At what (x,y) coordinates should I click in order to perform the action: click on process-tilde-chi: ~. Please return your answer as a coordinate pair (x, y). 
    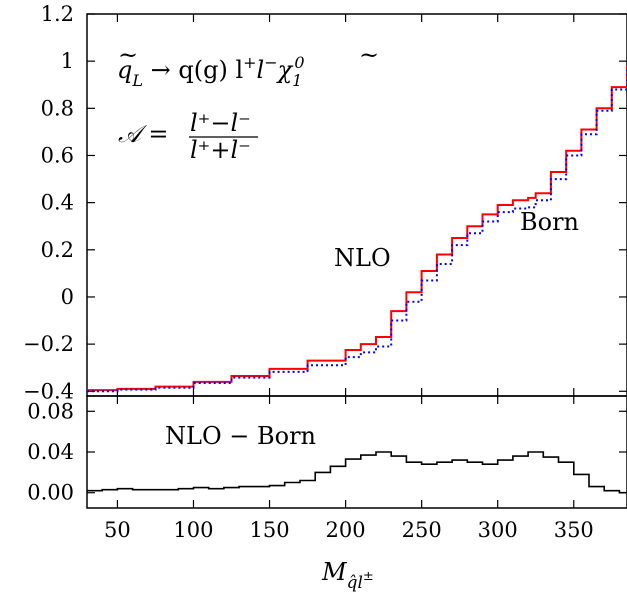
    Looking at the image, I should click on (369, 55).